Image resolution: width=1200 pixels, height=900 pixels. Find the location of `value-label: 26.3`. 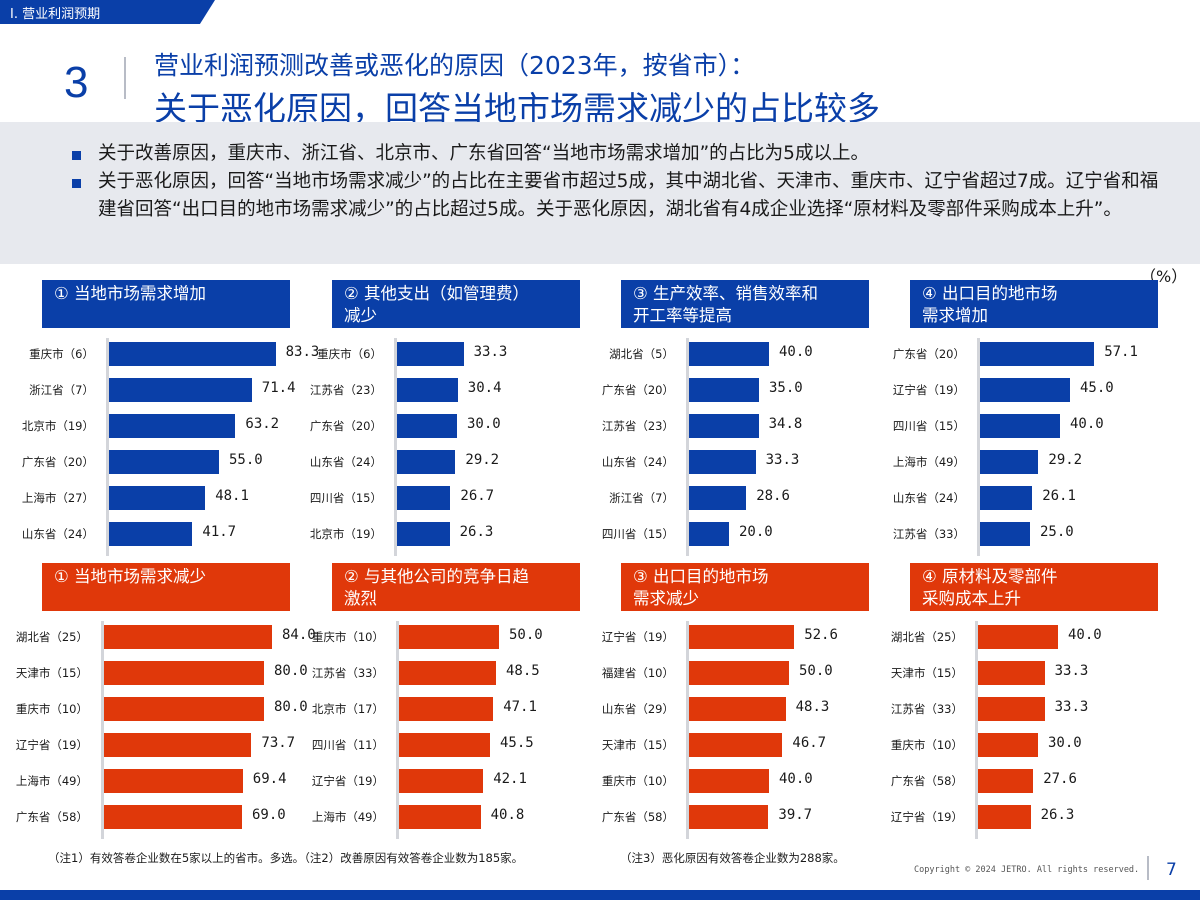

value-label: 26.3 is located at coordinates (1057, 815).